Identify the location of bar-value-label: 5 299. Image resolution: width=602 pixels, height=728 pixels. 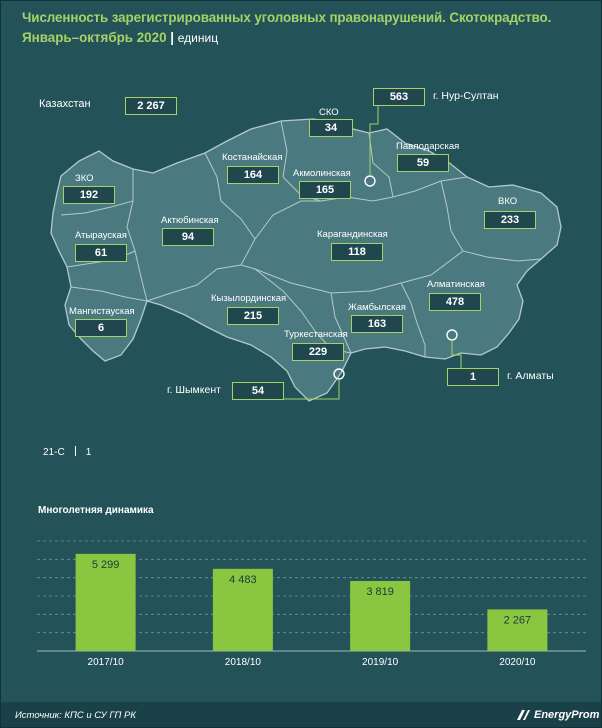
(106, 565).